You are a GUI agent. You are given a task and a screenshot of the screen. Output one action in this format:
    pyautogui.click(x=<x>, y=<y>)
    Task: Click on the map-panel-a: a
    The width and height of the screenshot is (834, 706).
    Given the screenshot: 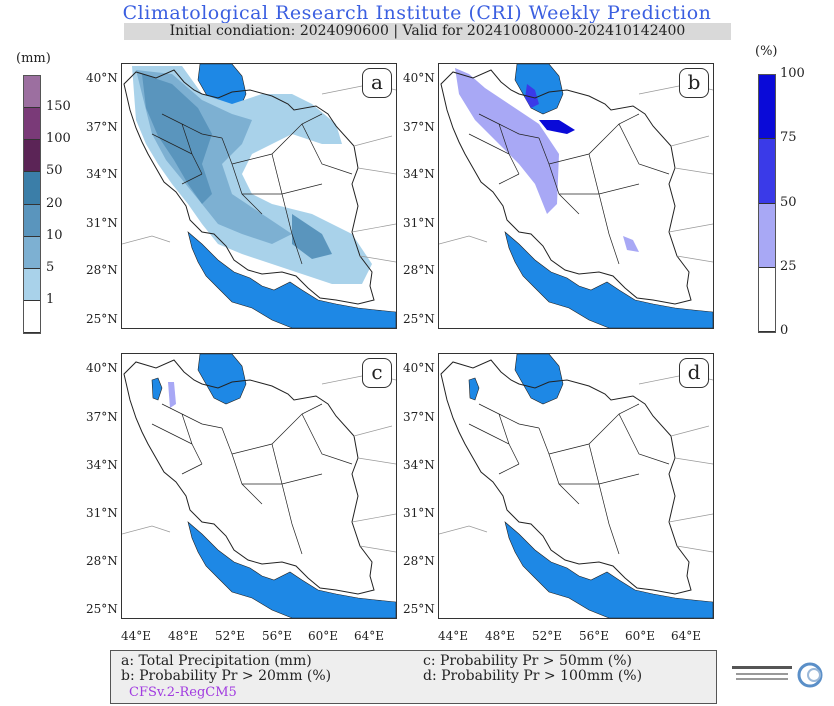 What is the action you would take?
    pyautogui.click(x=259, y=196)
    